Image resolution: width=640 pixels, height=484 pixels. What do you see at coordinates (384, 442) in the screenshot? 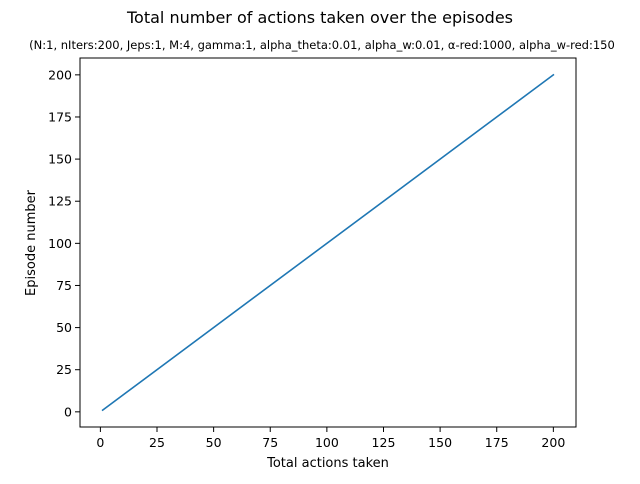
I see `x-tick-label: 125` at bounding box center [384, 442].